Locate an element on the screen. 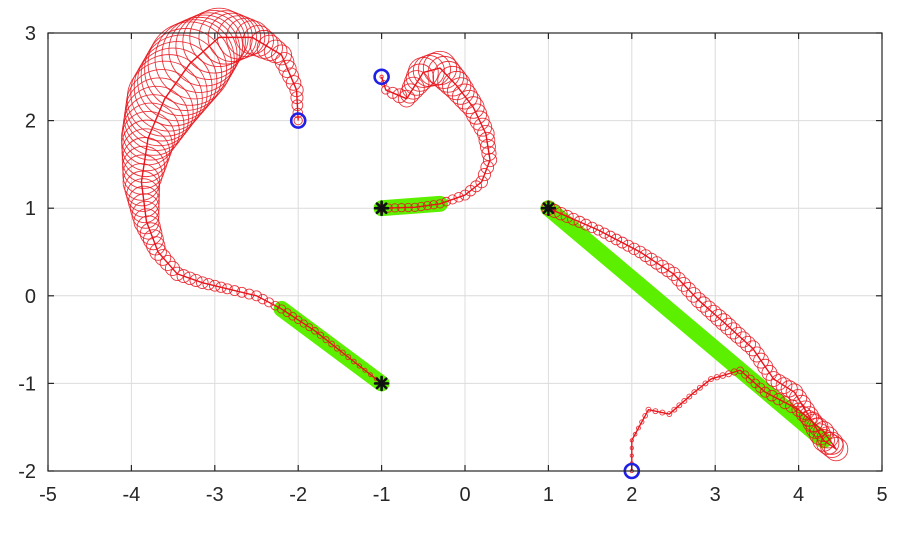 The image size is (920, 533). x-tick-label: -4 is located at coordinates (132, 495).